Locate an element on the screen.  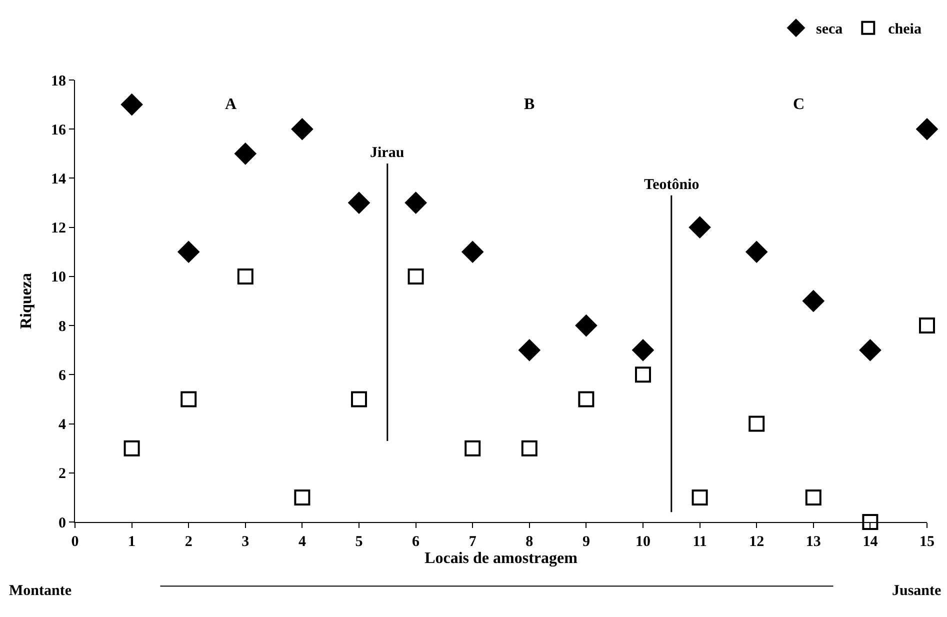
x-tick-label: 9 is located at coordinates (586, 542).